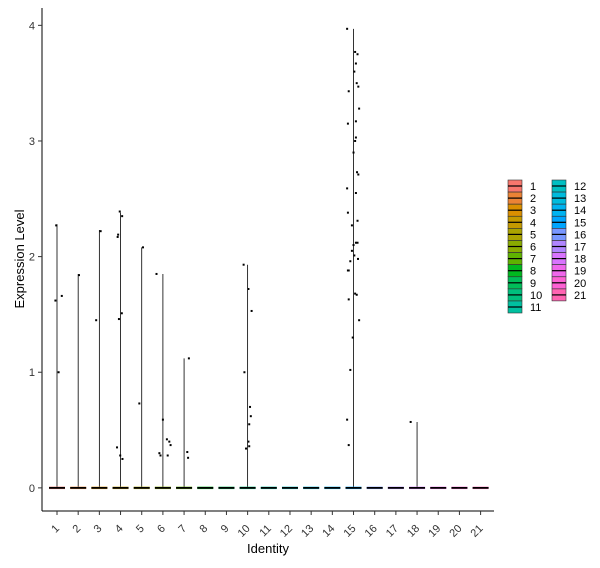  Describe the element at coordinates (328, 531) in the screenshot. I see `x-tick-label: 14` at that location.